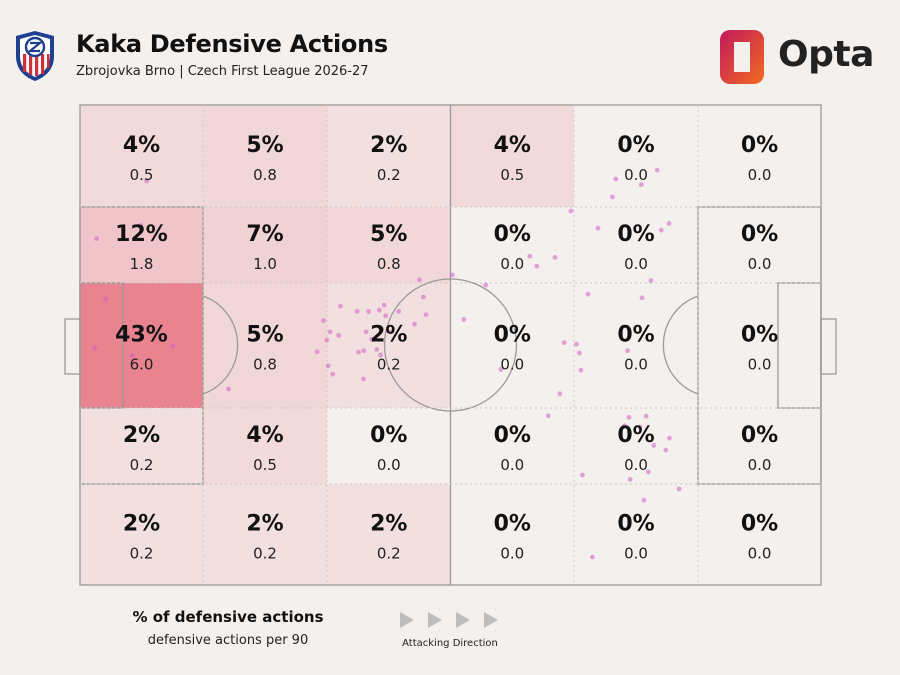  I want to click on zone-r1-c3, so click(389, 156).